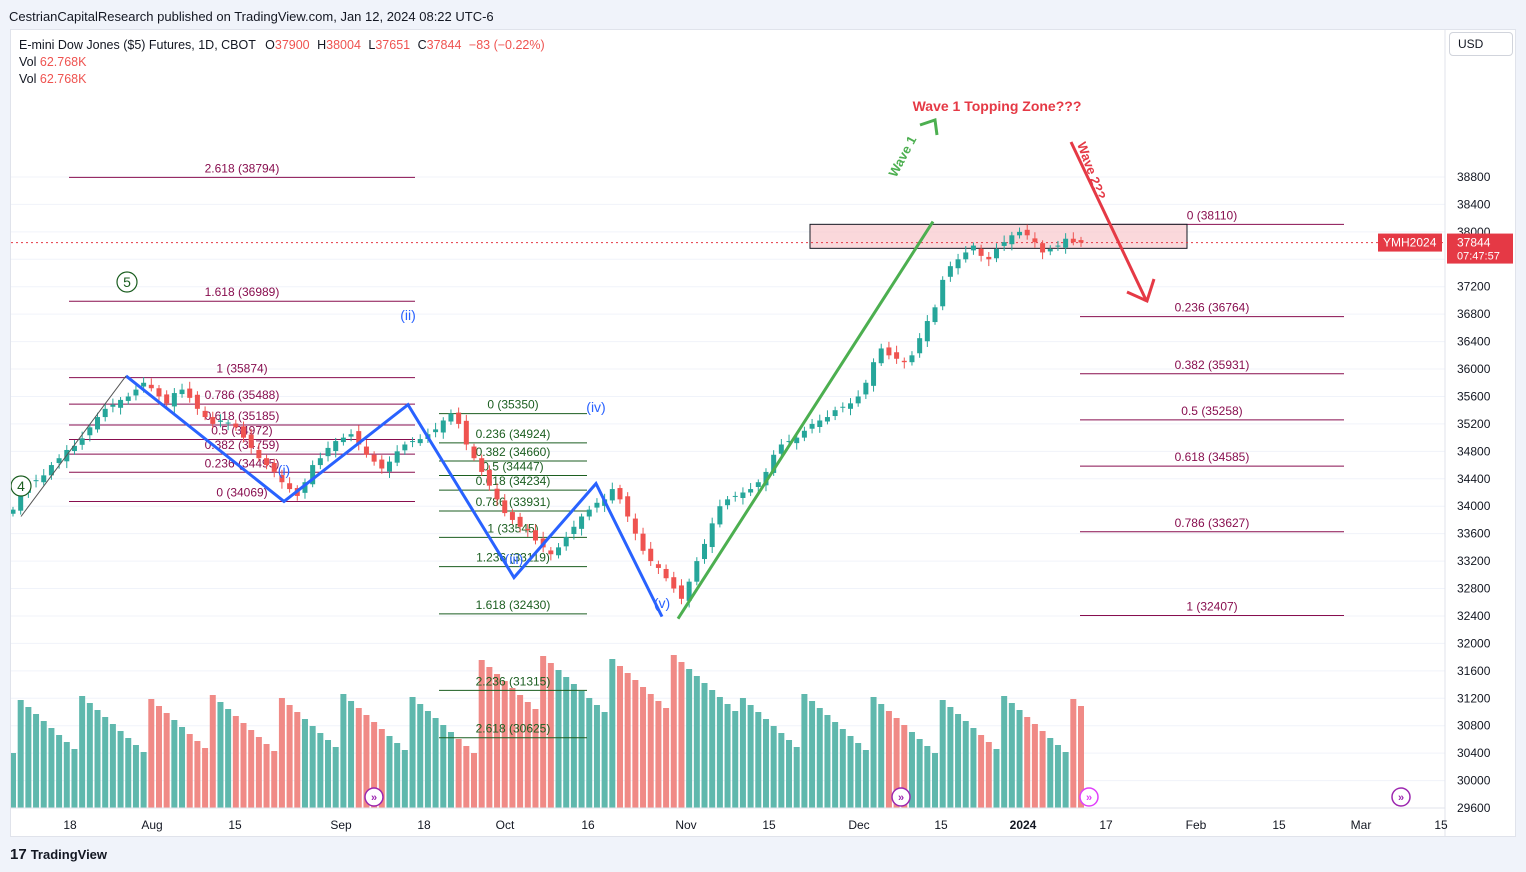  Describe the element at coordinates (58, 854) in the screenshot. I see `tradingview-logo: 17 TradingView` at that location.